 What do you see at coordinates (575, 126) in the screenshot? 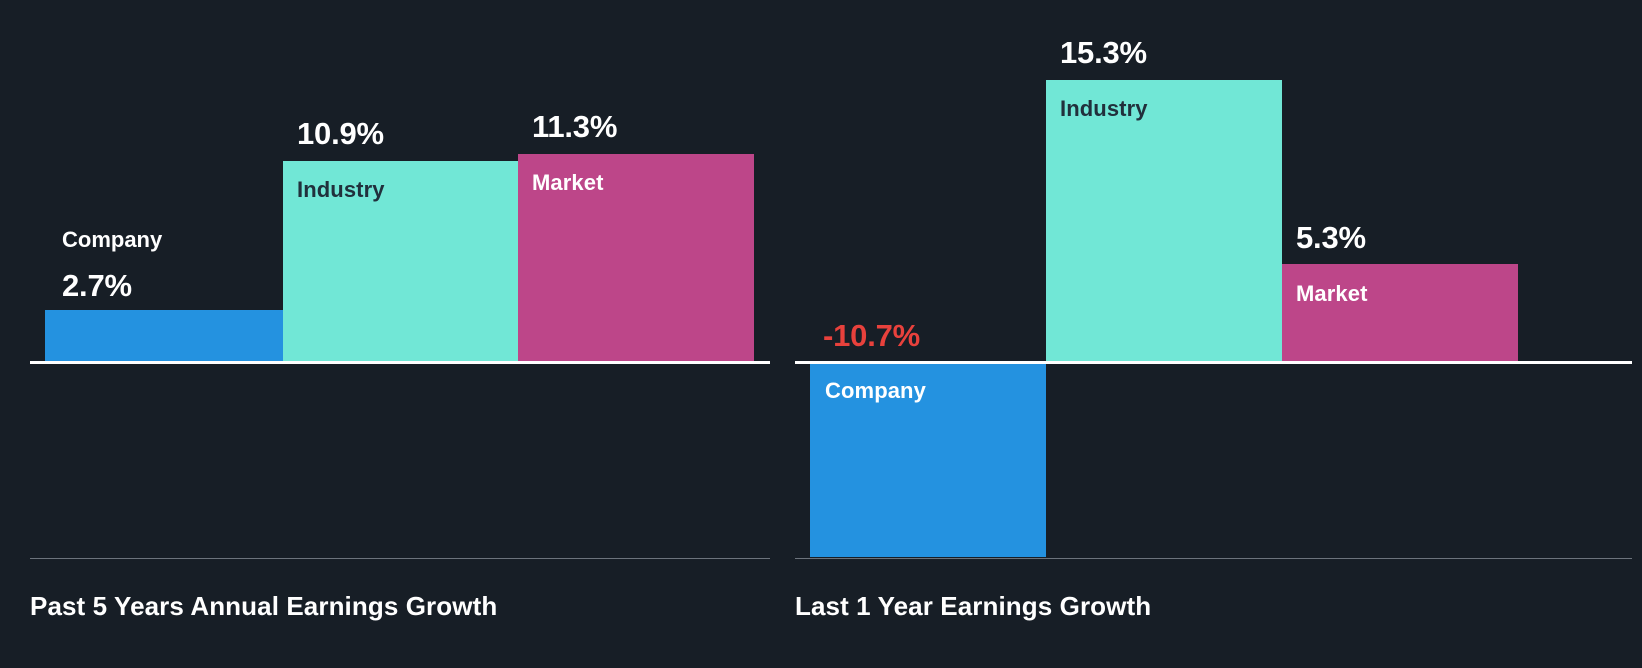
I see `bar-value-market-past-5-years: 11.3%` at bounding box center [575, 126].